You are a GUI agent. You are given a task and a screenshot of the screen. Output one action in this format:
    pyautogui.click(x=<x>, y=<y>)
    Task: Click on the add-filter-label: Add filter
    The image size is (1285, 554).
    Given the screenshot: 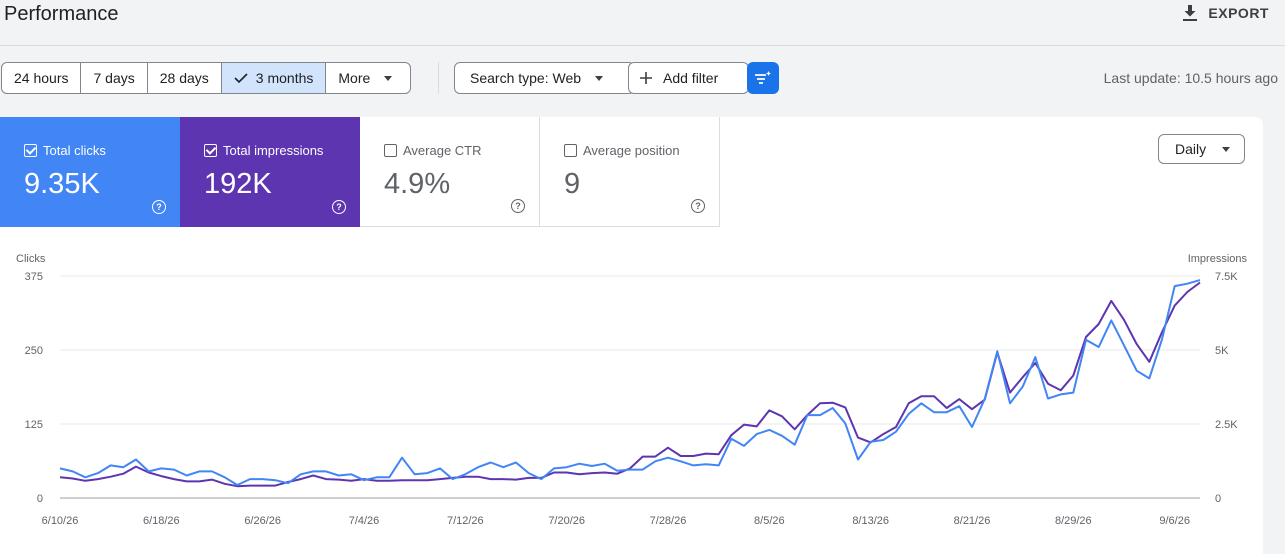 What is the action you would take?
    pyautogui.click(x=691, y=78)
    